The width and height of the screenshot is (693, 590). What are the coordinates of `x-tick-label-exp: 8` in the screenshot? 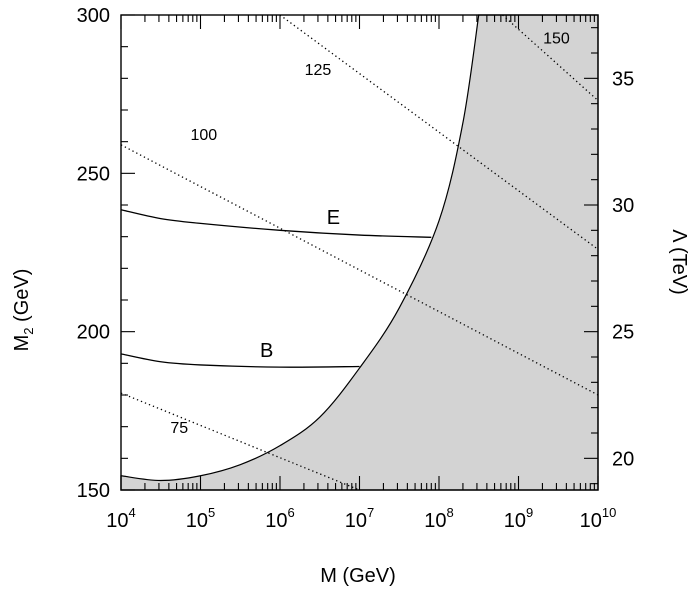 It's located at (450, 512).